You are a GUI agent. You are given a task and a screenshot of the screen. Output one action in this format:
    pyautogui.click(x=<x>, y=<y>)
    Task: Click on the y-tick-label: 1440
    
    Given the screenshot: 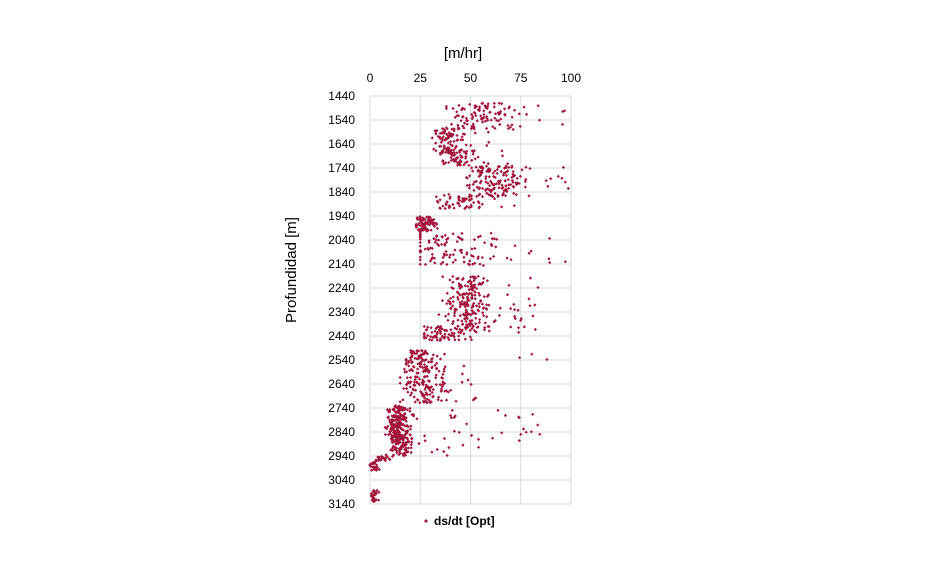 What is the action you would take?
    pyautogui.click(x=341, y=96)
    